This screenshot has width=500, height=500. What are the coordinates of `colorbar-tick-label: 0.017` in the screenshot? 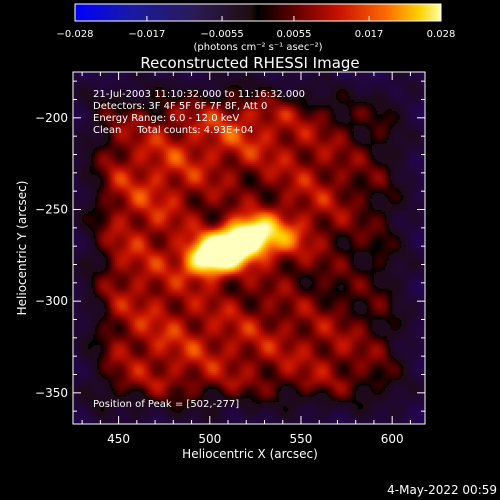 It's located at (369, 34).